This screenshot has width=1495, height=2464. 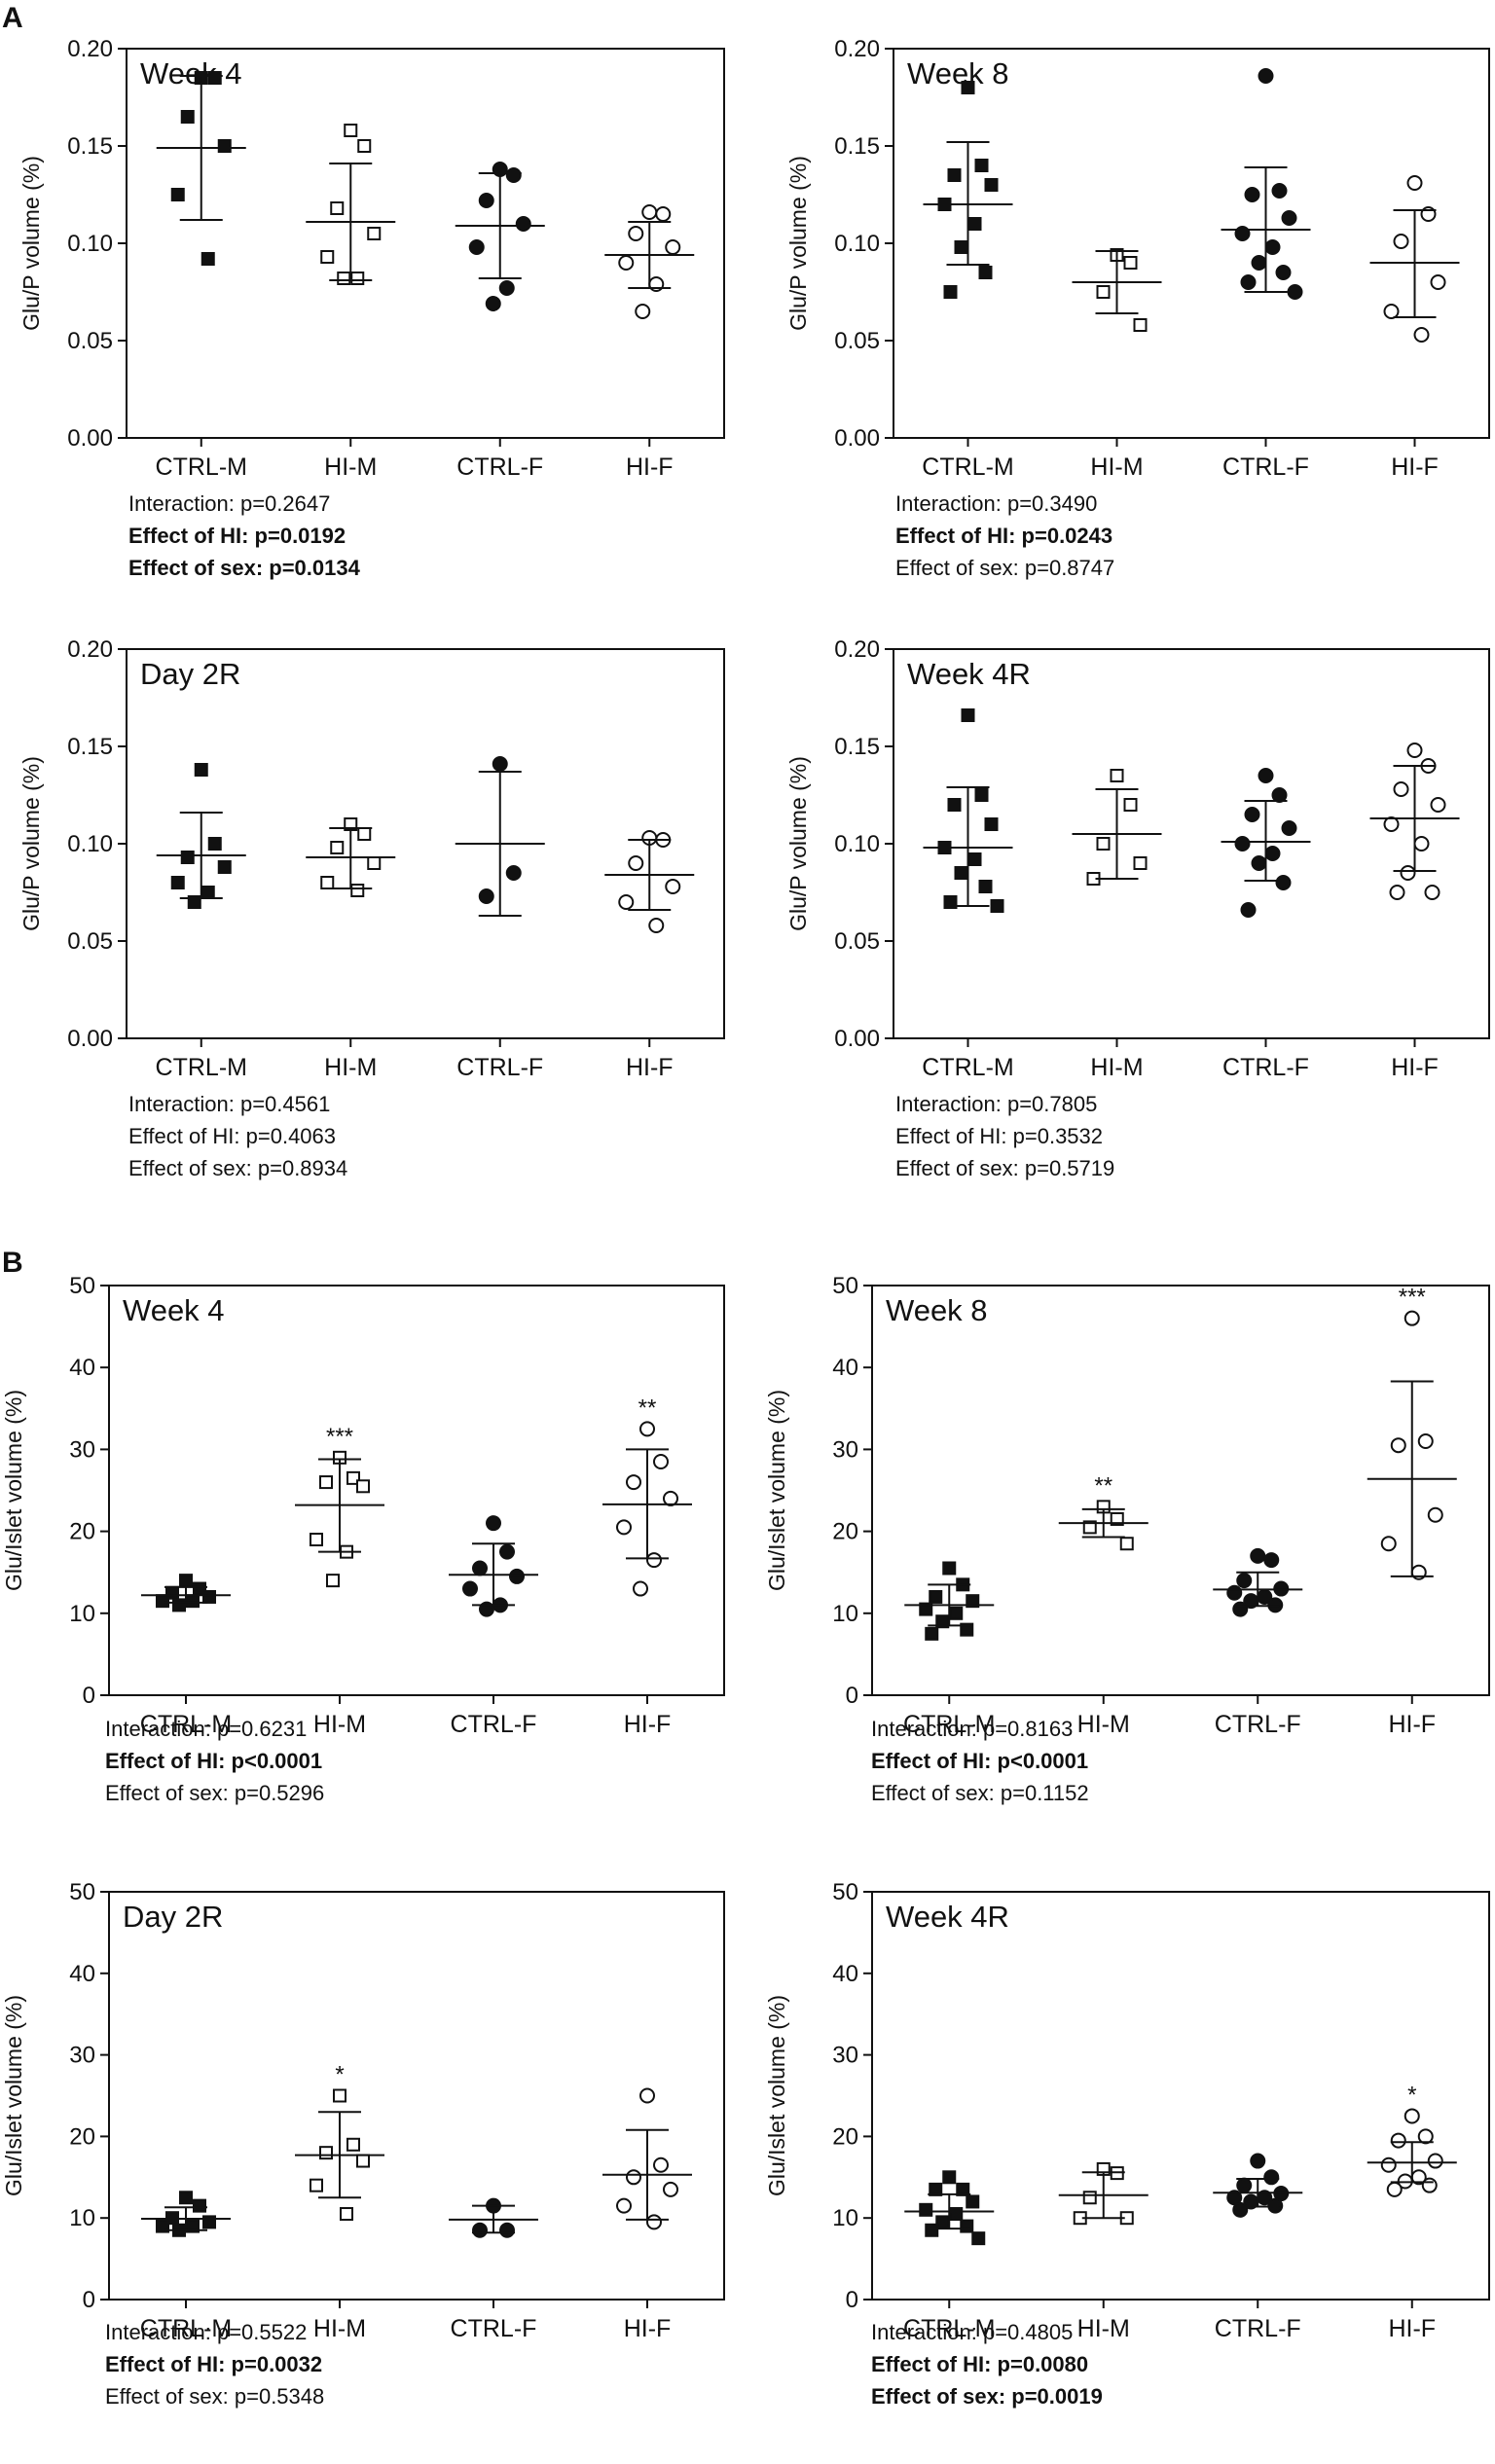 I want to click on chart-title: Week 8, so click(x=937, y=1310).